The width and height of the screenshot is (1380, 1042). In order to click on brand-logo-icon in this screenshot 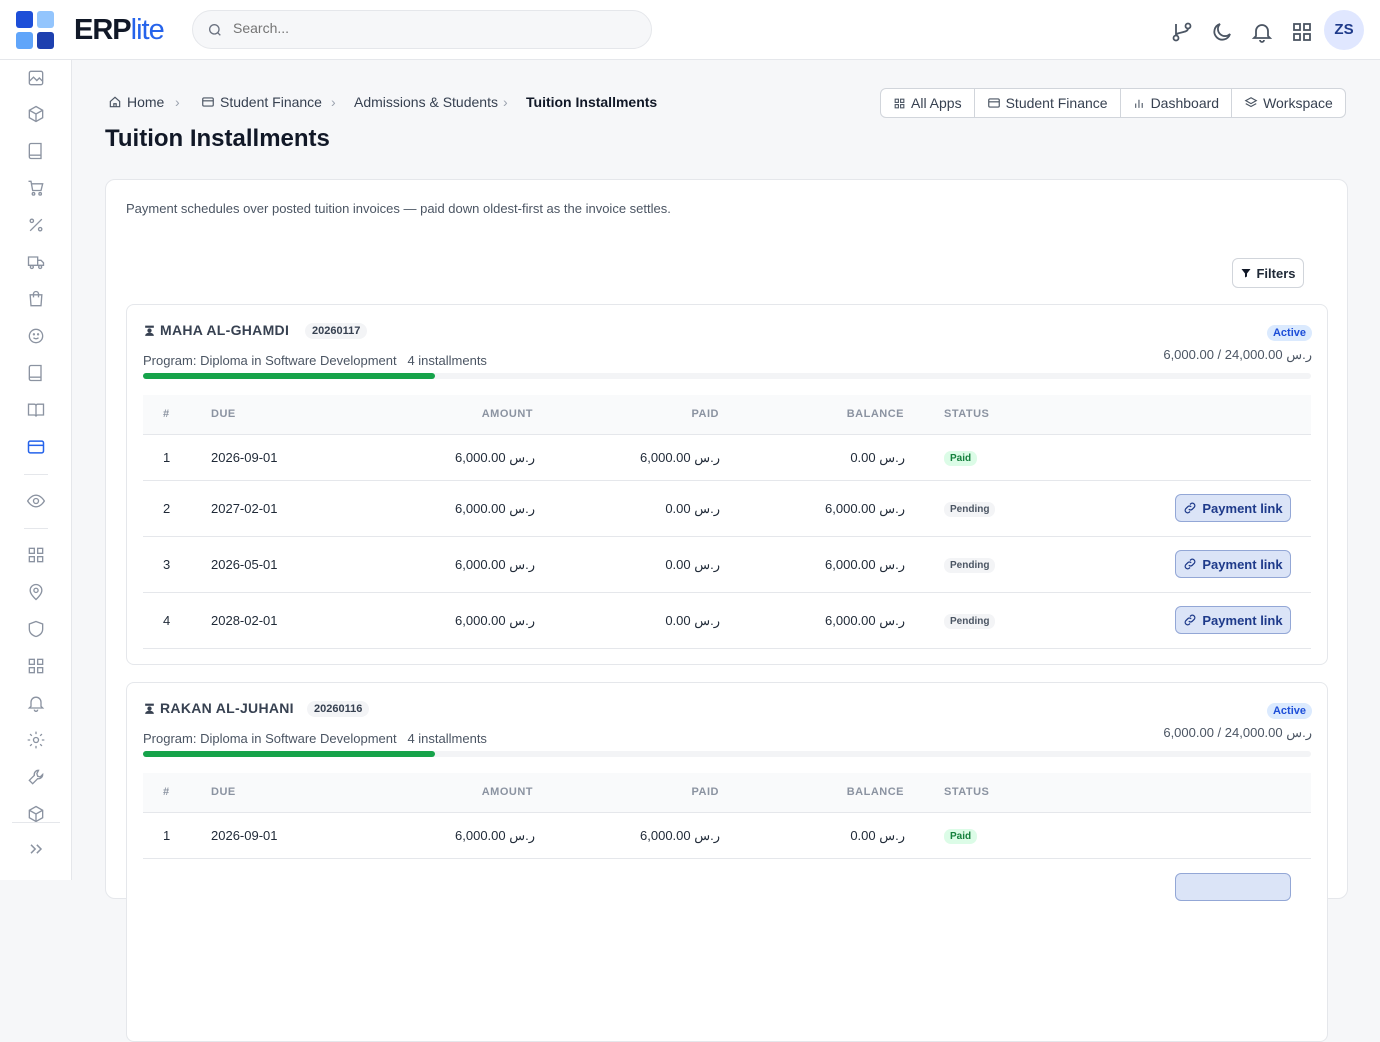, I will do `click(35, 30)`.